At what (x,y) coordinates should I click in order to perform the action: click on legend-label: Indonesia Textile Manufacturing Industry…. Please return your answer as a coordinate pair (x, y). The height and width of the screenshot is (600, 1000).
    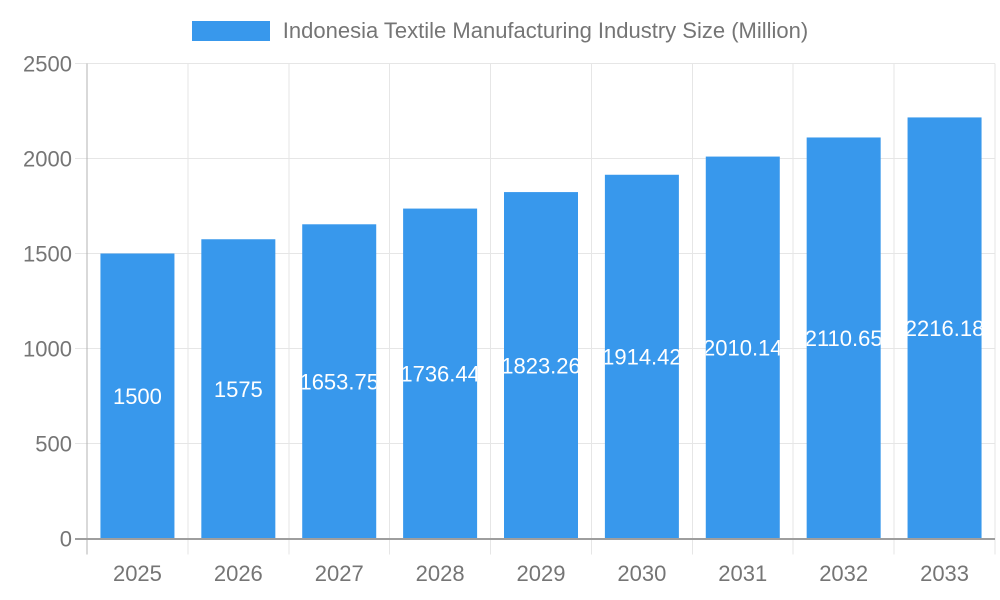
    Looking at the image, I should click on (545, 30).